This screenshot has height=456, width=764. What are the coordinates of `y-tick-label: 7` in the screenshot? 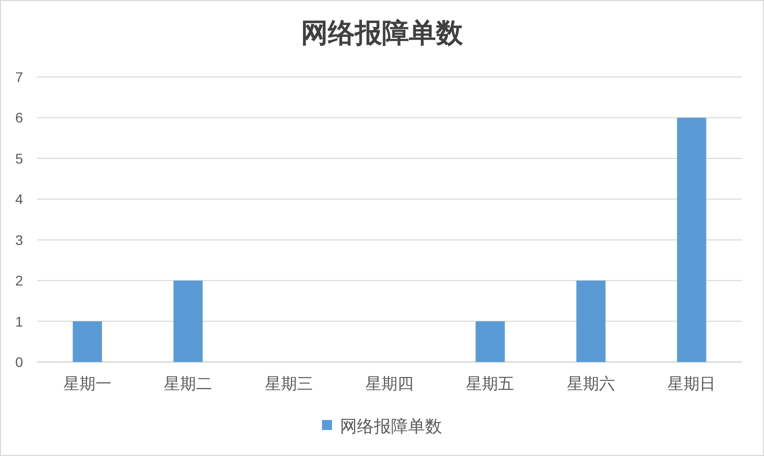 It's located at (19, 77).